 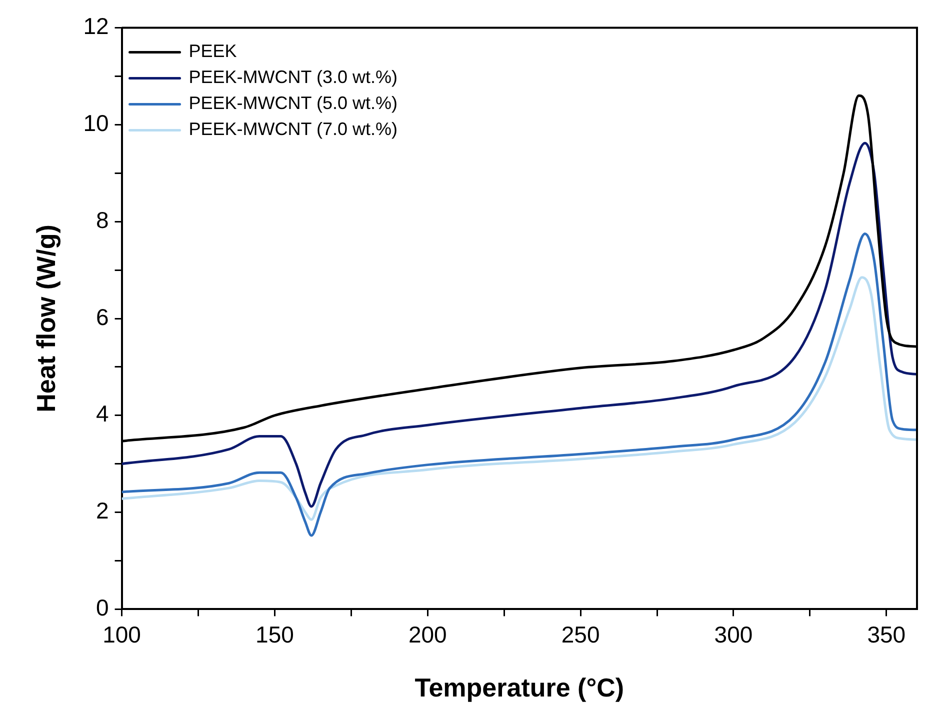 I want to click on y-tick-label: 8, so click(x=102, y=219).